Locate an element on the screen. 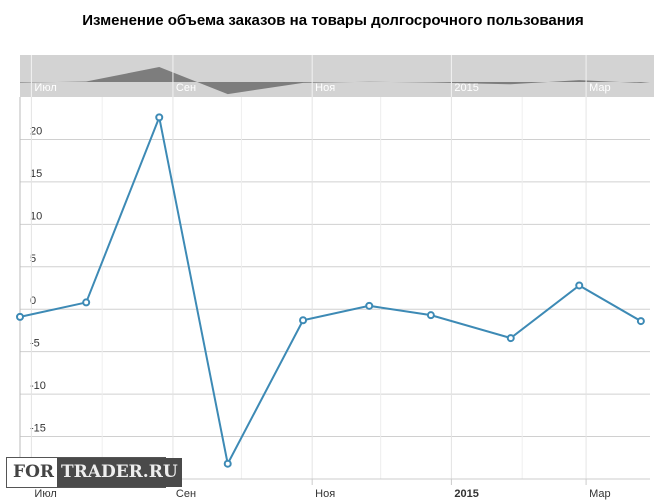 The image size is (666, 500). y-tick-label: -5 is located at coordinates (35, 344).